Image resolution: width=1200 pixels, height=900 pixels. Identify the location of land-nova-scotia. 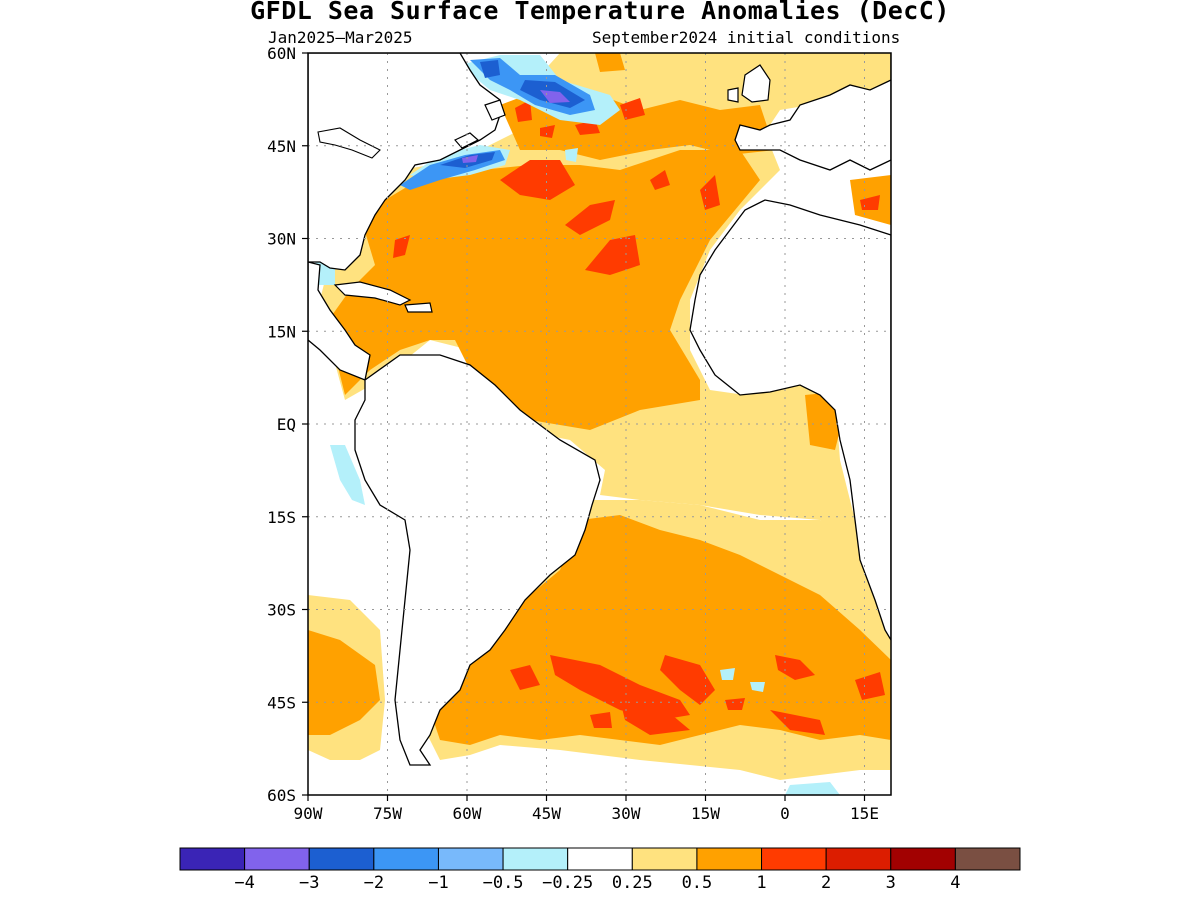
(467, 140).